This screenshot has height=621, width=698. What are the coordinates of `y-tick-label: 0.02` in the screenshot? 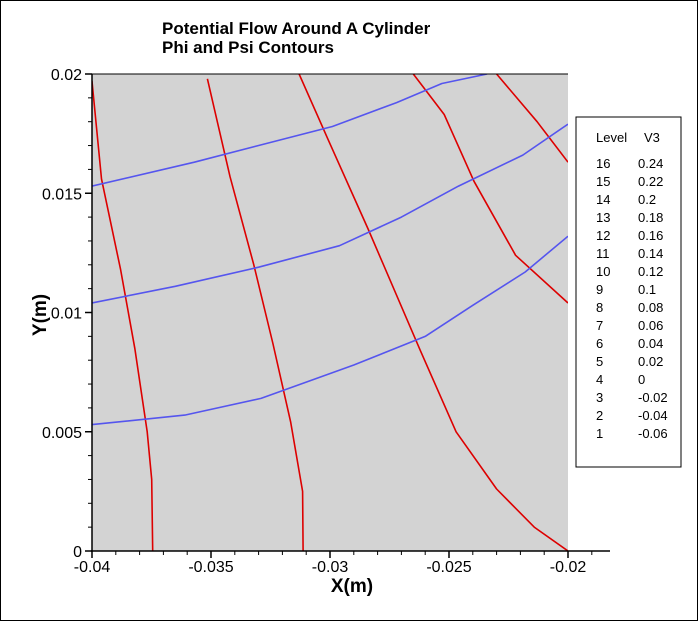 It's located at (66, 75).